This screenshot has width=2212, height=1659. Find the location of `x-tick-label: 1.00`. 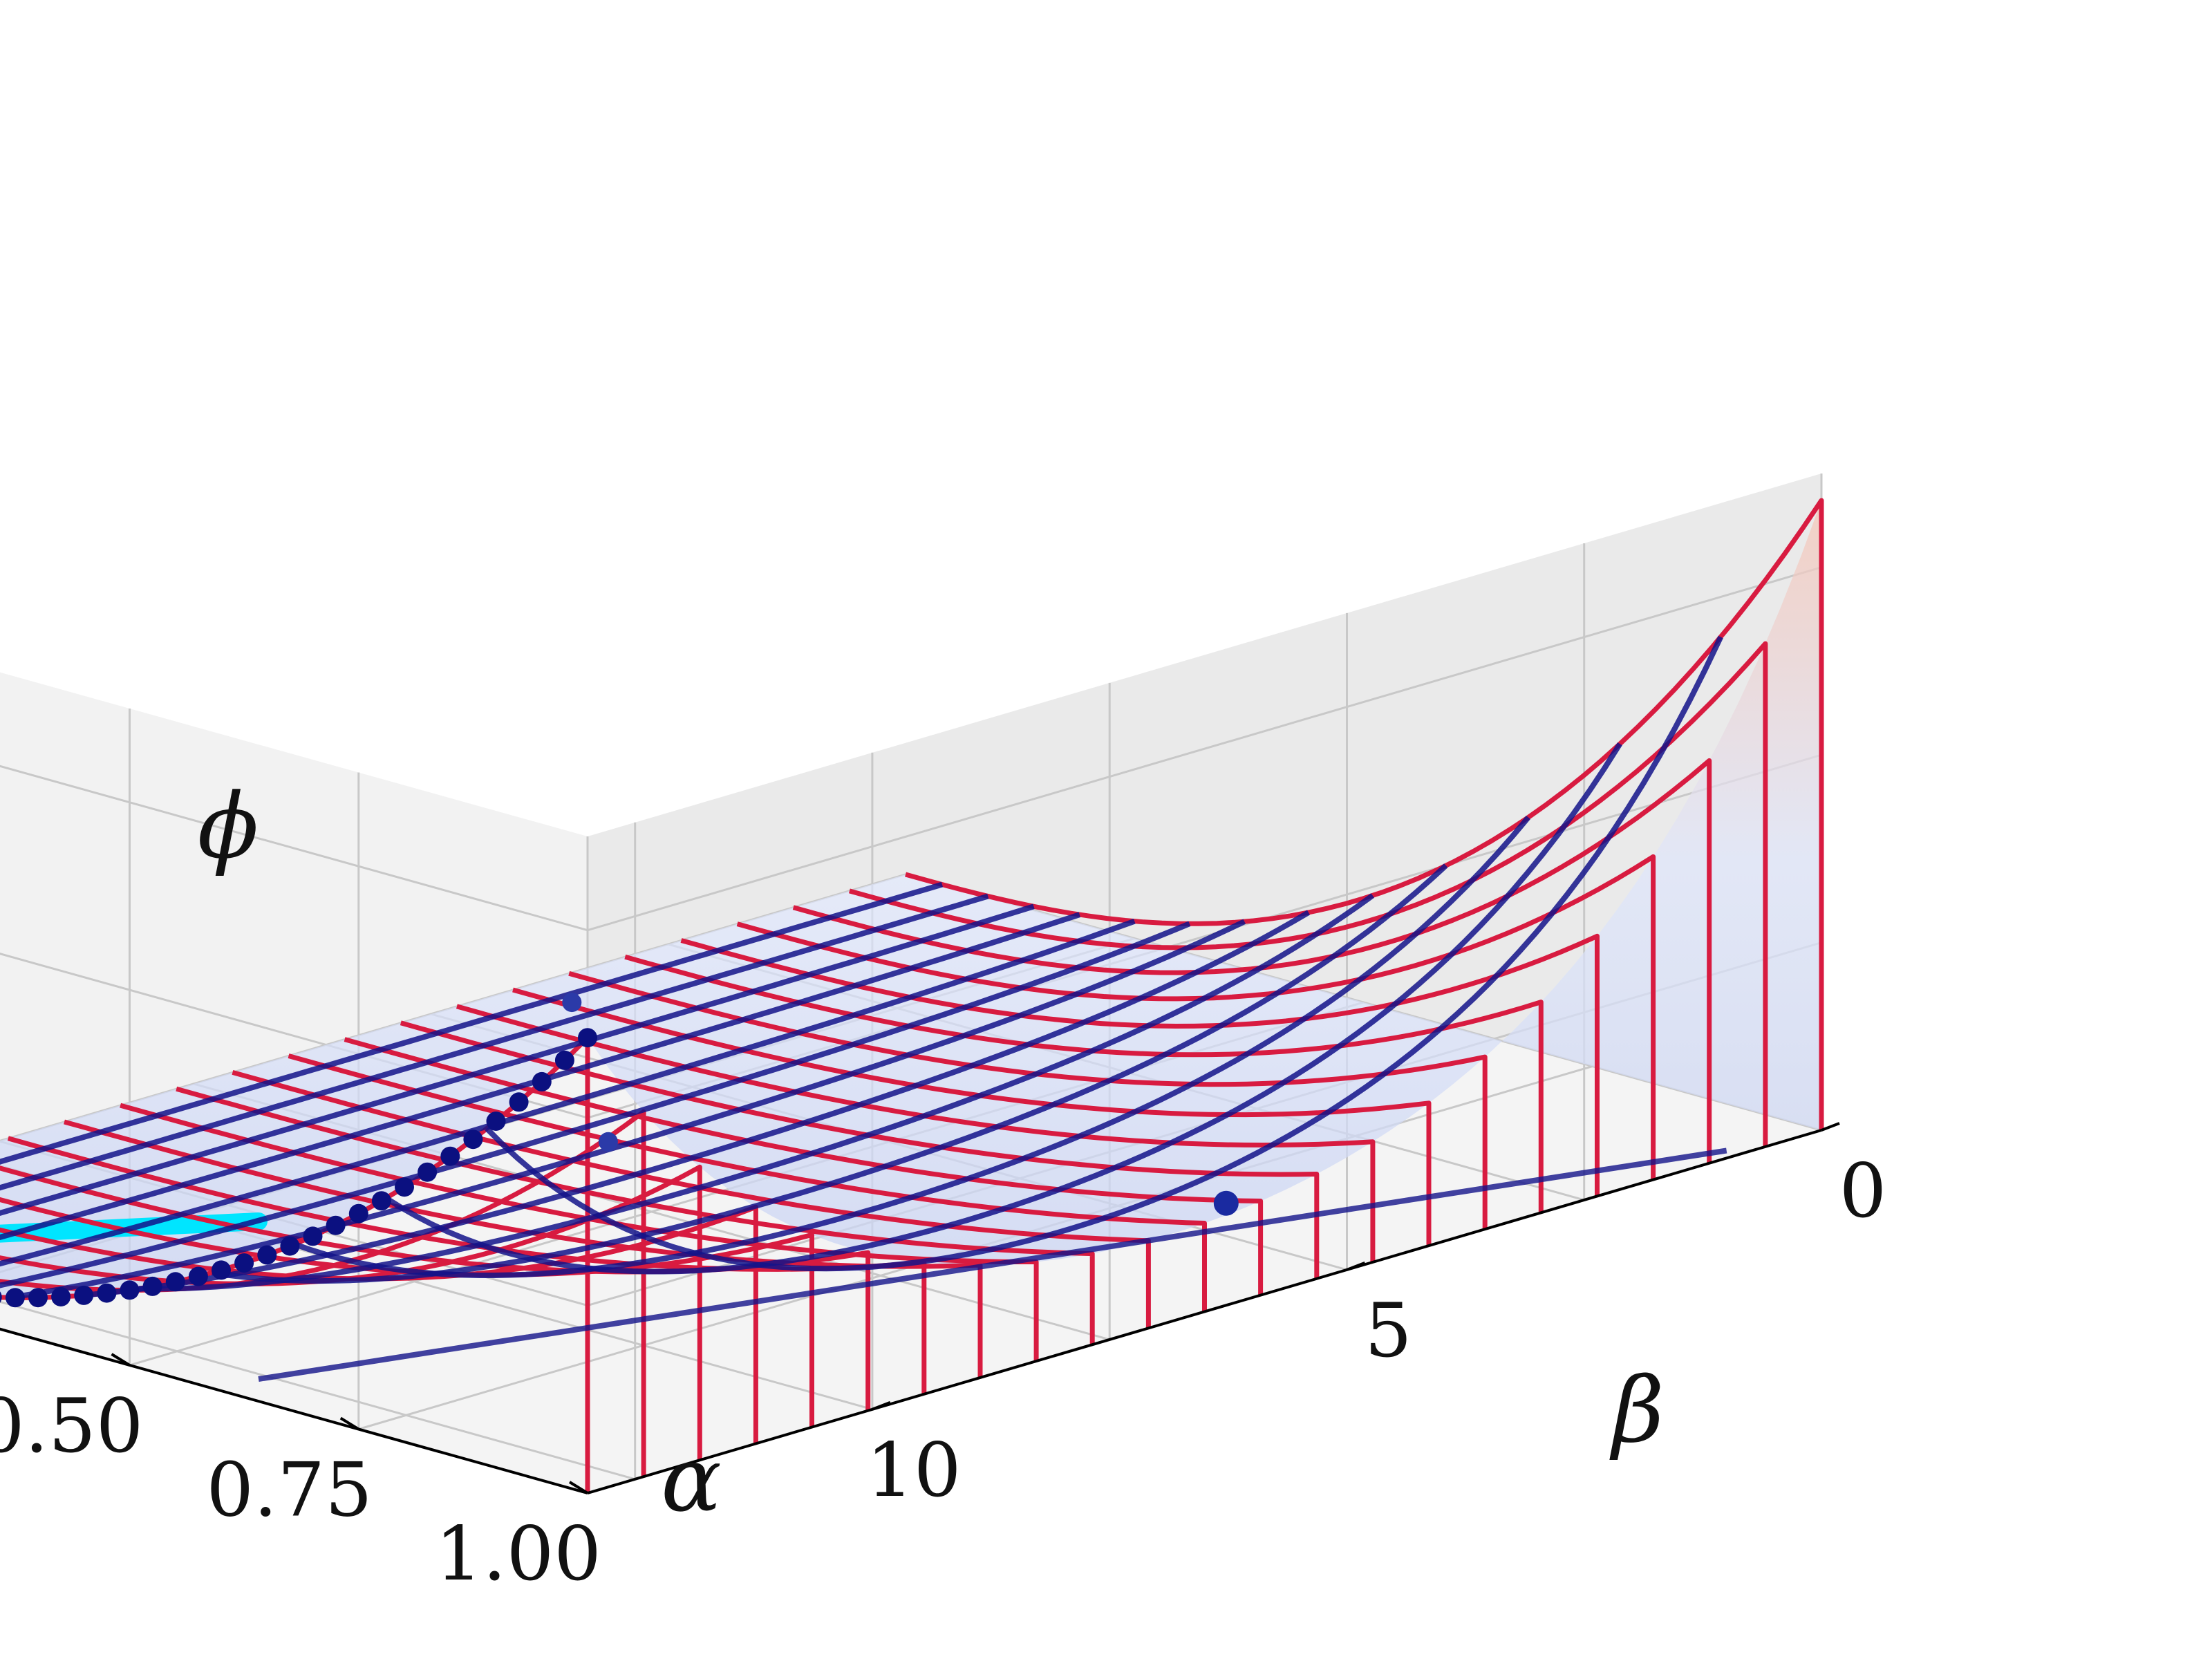

x-tick-label: 1.00 is located at coordinates (518, 1554).